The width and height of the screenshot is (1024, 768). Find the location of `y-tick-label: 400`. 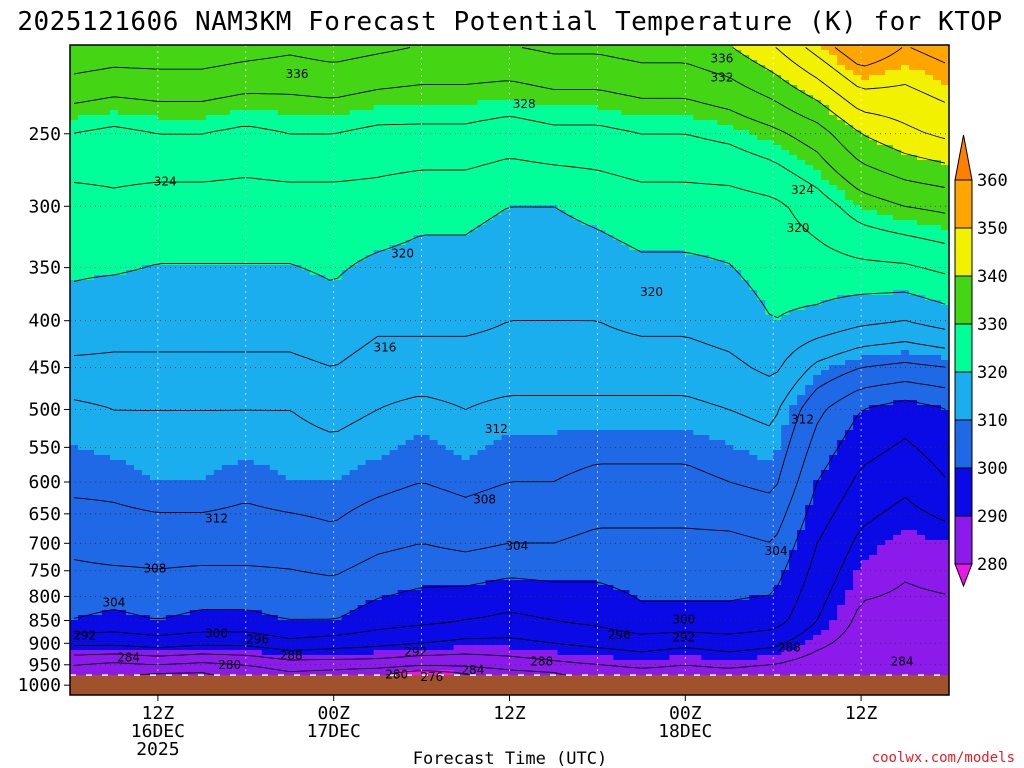

y-tick-label: 400 is located at coordinates (44, 321).